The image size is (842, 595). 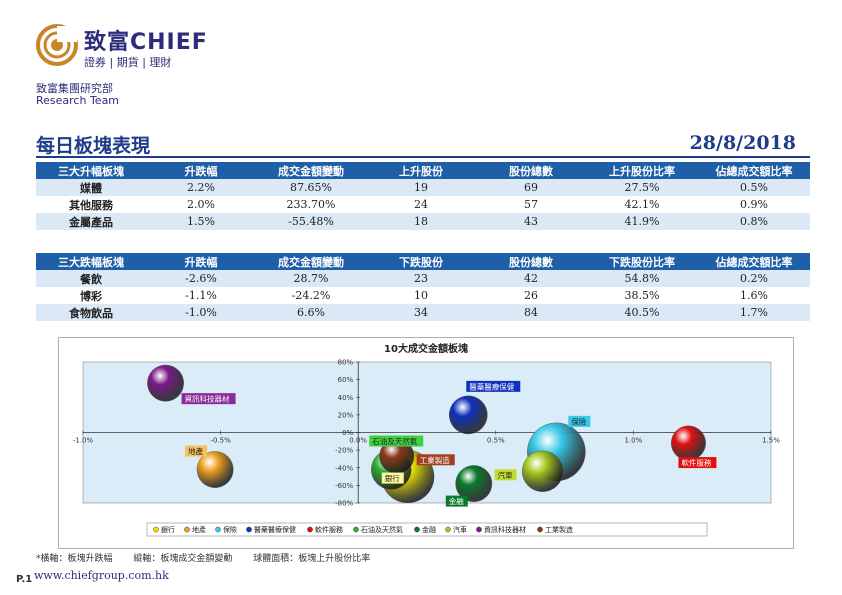 I want to click on x-tick-label: 1.5%, so click(x=771, y=441).